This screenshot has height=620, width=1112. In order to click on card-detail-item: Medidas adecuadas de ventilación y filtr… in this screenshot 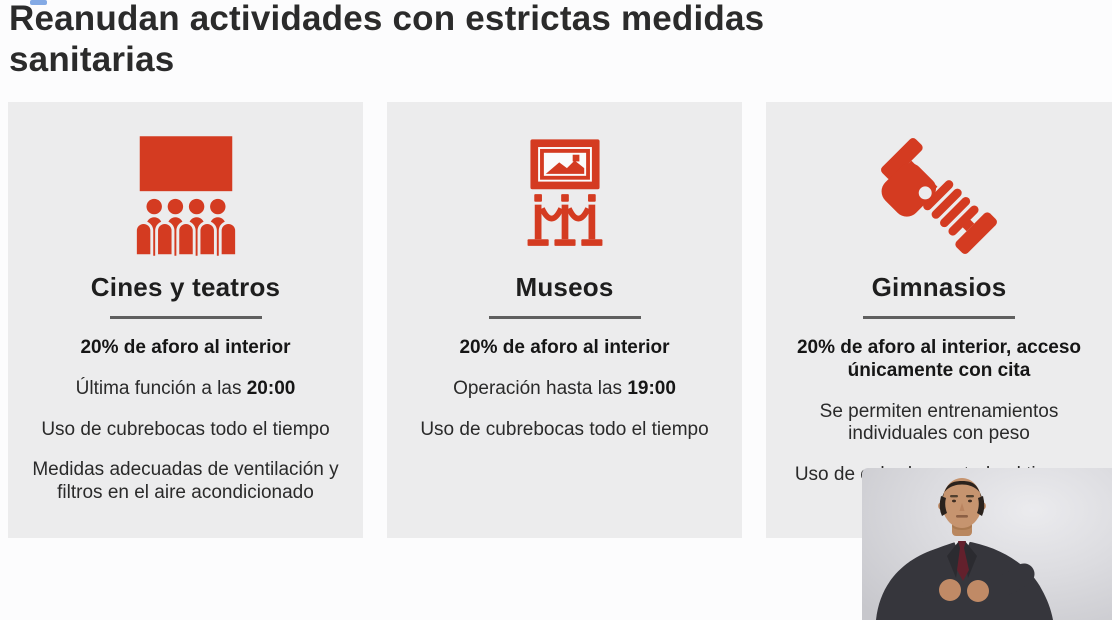, I will do `click(185, 481)`.